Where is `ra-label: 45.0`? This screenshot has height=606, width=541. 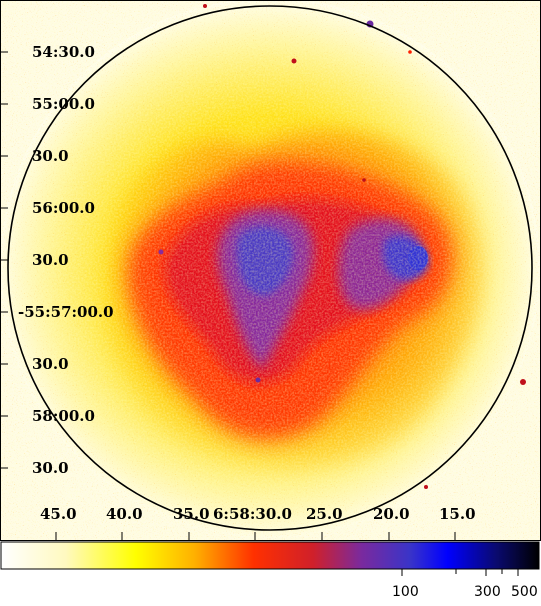
ra-label: 45.0 is located at coordinates (58, 514).